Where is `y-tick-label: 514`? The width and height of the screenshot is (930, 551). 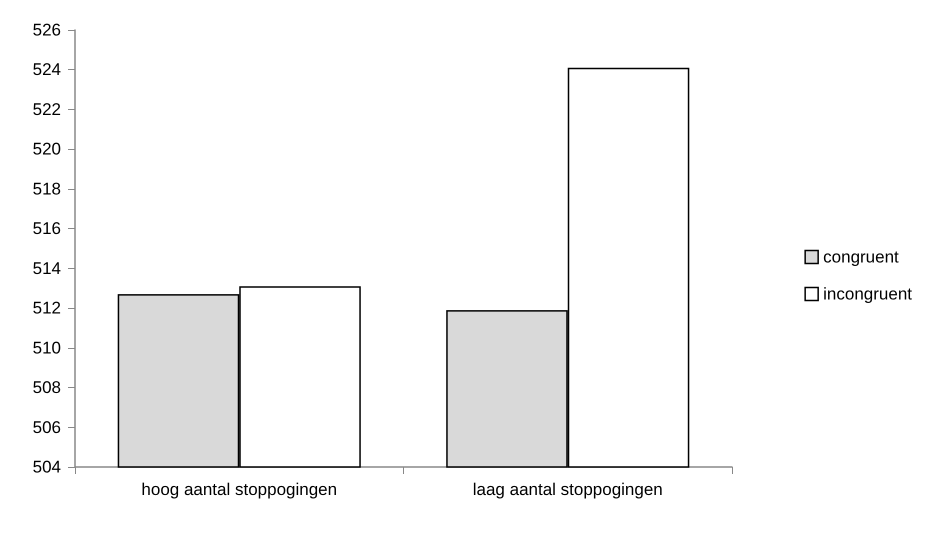 y-tick-label: 514 is located at coordinates (46, 268).